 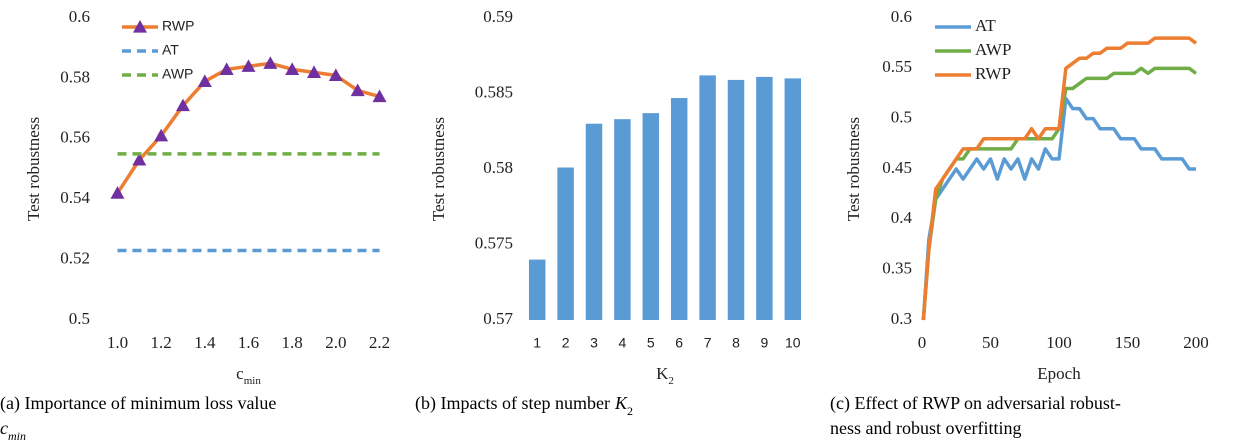 What do you see at coordinates (494, 242) in the screenshot?
I see `y-tick-label: 0.575` at bounding box center [494, 242].